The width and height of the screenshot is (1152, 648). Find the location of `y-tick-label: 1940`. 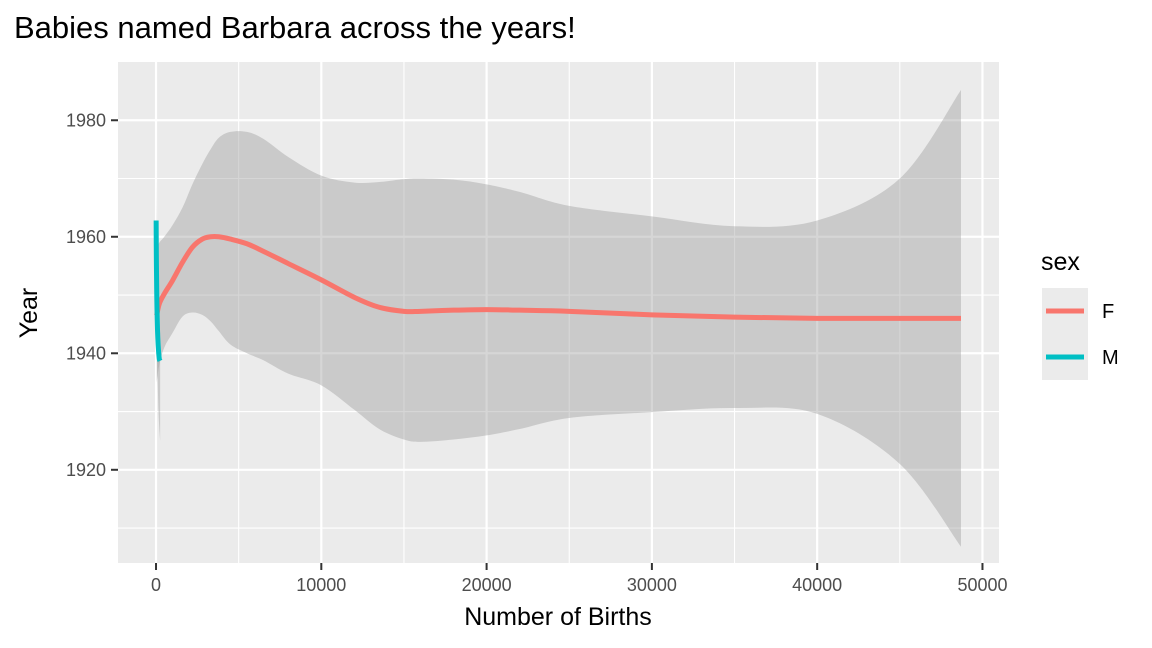

y-tick-label: 1940 is located at coordinates (86, 353).